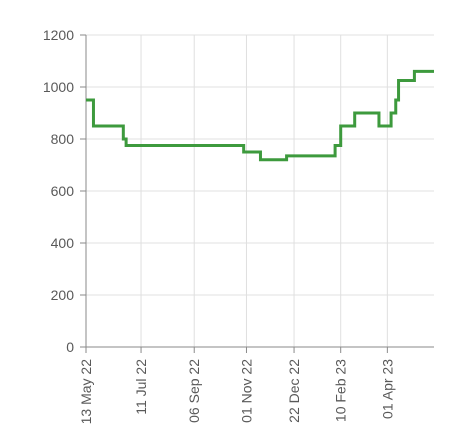  What do you see at coordinates (63, 139) in the screenshot?
I see `y-tick-label: 800` at bounding box center [63, 139].